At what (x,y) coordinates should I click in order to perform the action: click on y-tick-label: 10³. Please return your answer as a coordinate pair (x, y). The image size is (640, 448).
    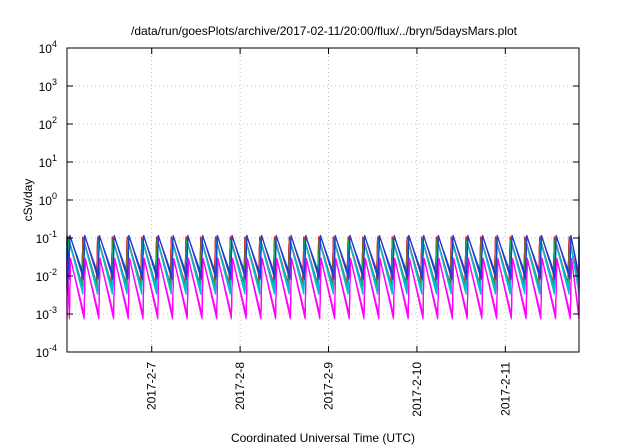
    Looking at the image, I should click on (48, 85).